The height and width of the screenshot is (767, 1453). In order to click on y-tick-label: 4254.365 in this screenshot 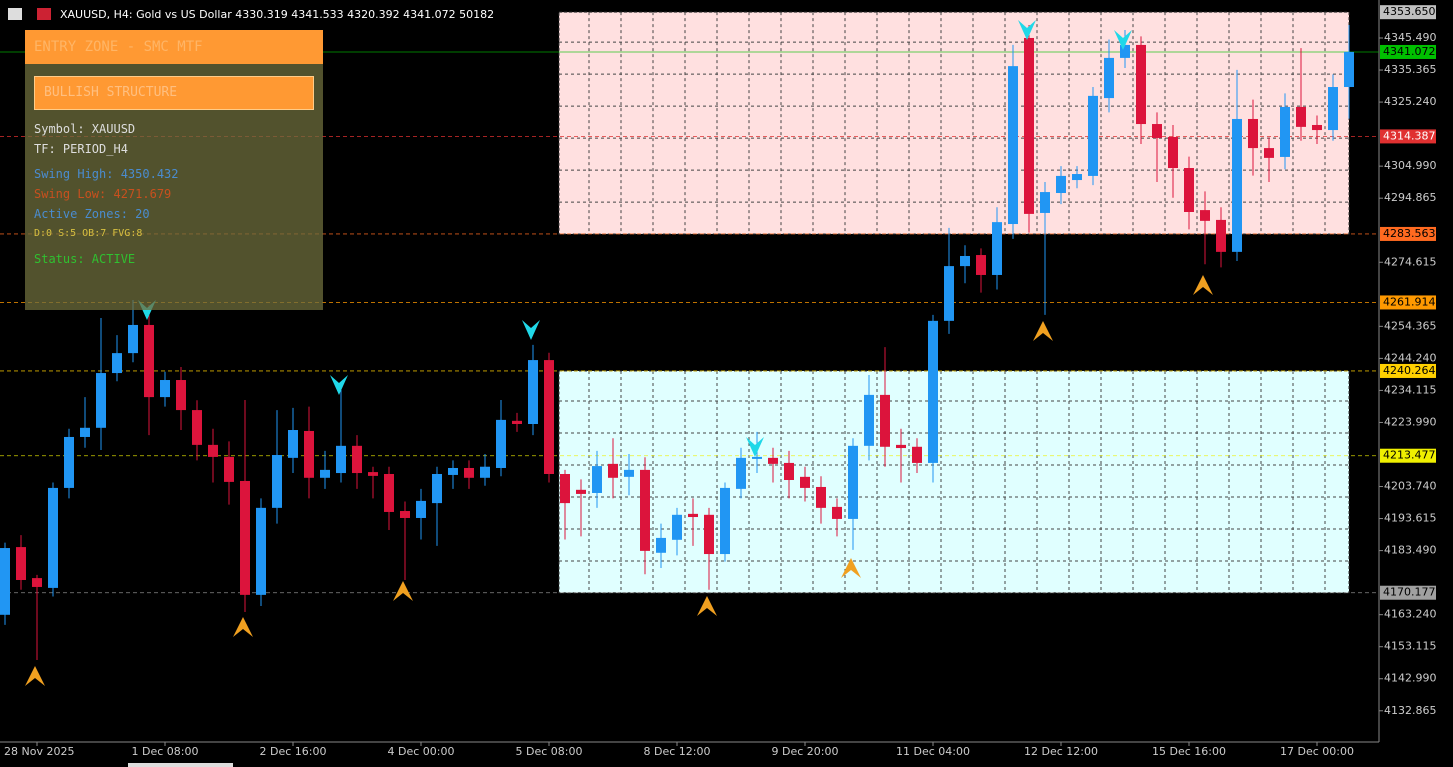, I will do `click(1410, 325)`.